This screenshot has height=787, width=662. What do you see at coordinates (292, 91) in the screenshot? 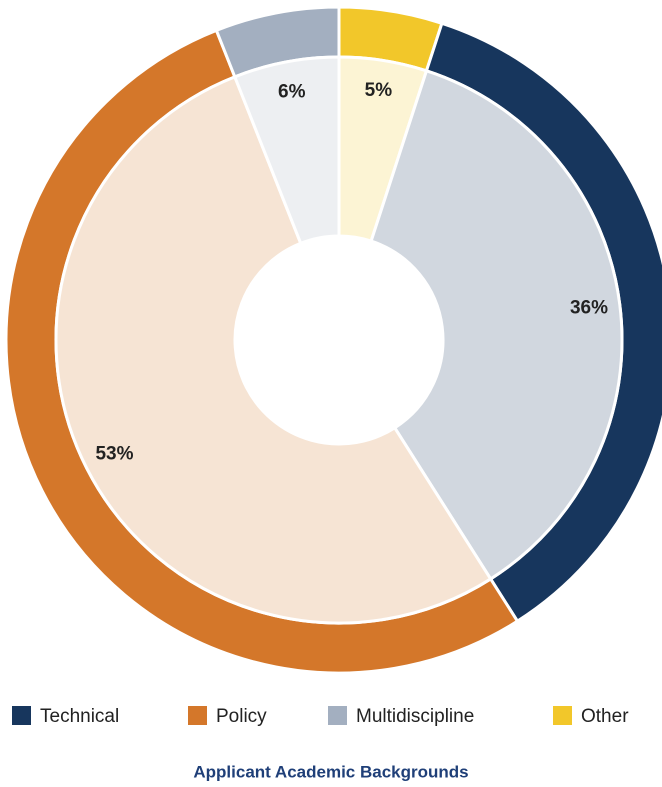
I see `value-label: 6%` at bounding box center [292, 91].